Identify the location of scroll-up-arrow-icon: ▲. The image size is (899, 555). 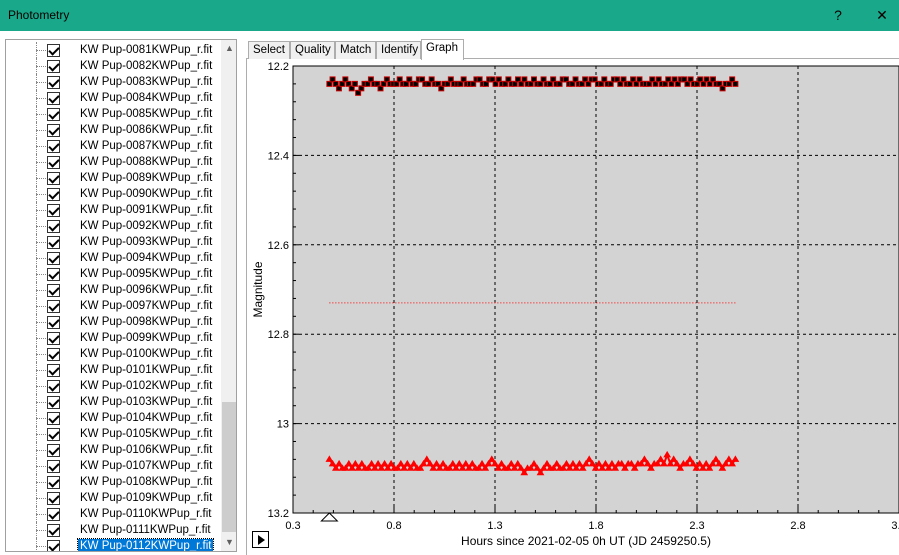
(229, 48).